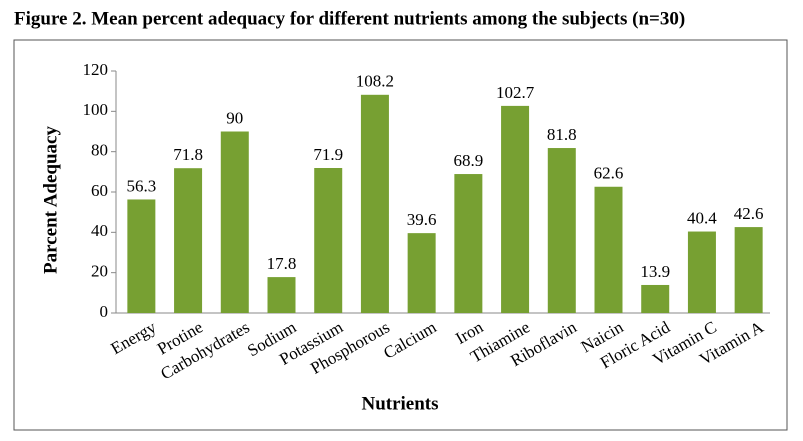 This screenshot has height=441, width=803. I want to click on y-tick-label: 120, so click(96, 69).